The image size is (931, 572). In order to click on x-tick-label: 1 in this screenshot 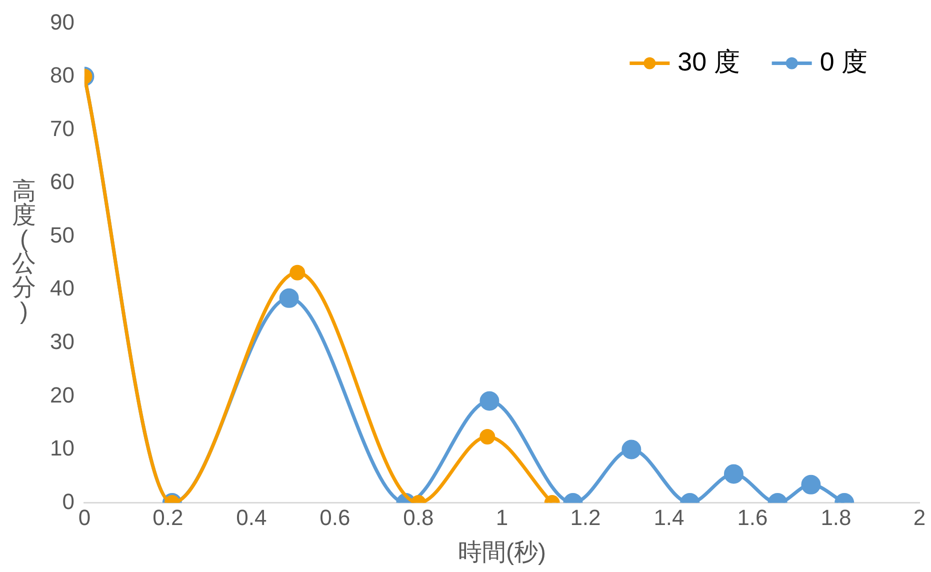, I will do `click(502, 517)`.